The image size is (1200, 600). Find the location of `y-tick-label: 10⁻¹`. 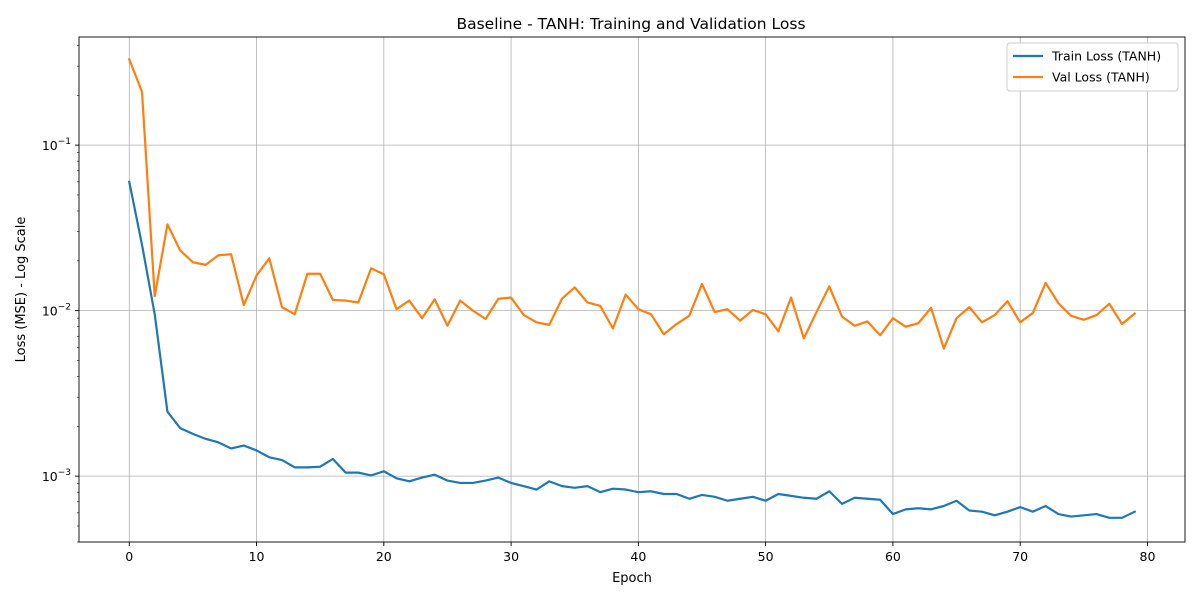

y-tick-label: 10⁻¹ is located at coordinates (56, 145).